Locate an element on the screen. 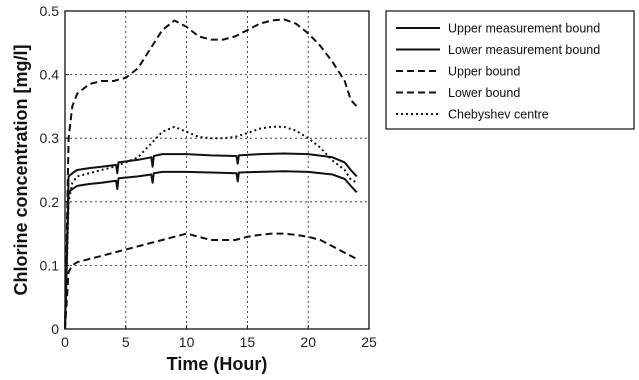  legend-label-4: Chebyshev centre is located at coordinates (498, 115).